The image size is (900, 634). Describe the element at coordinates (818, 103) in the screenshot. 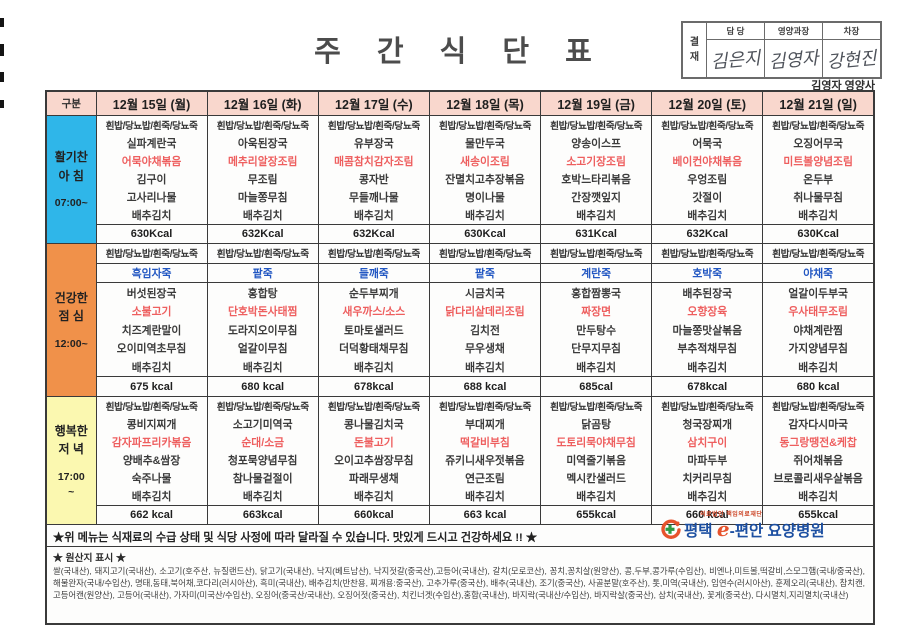

I see `day-header: 12월 21일 (일)` at that location.